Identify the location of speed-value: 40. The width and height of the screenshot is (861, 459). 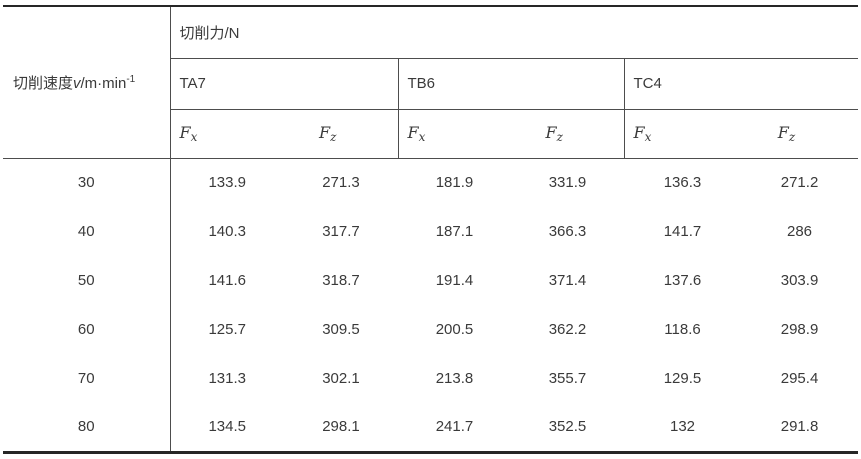
(87, 231).